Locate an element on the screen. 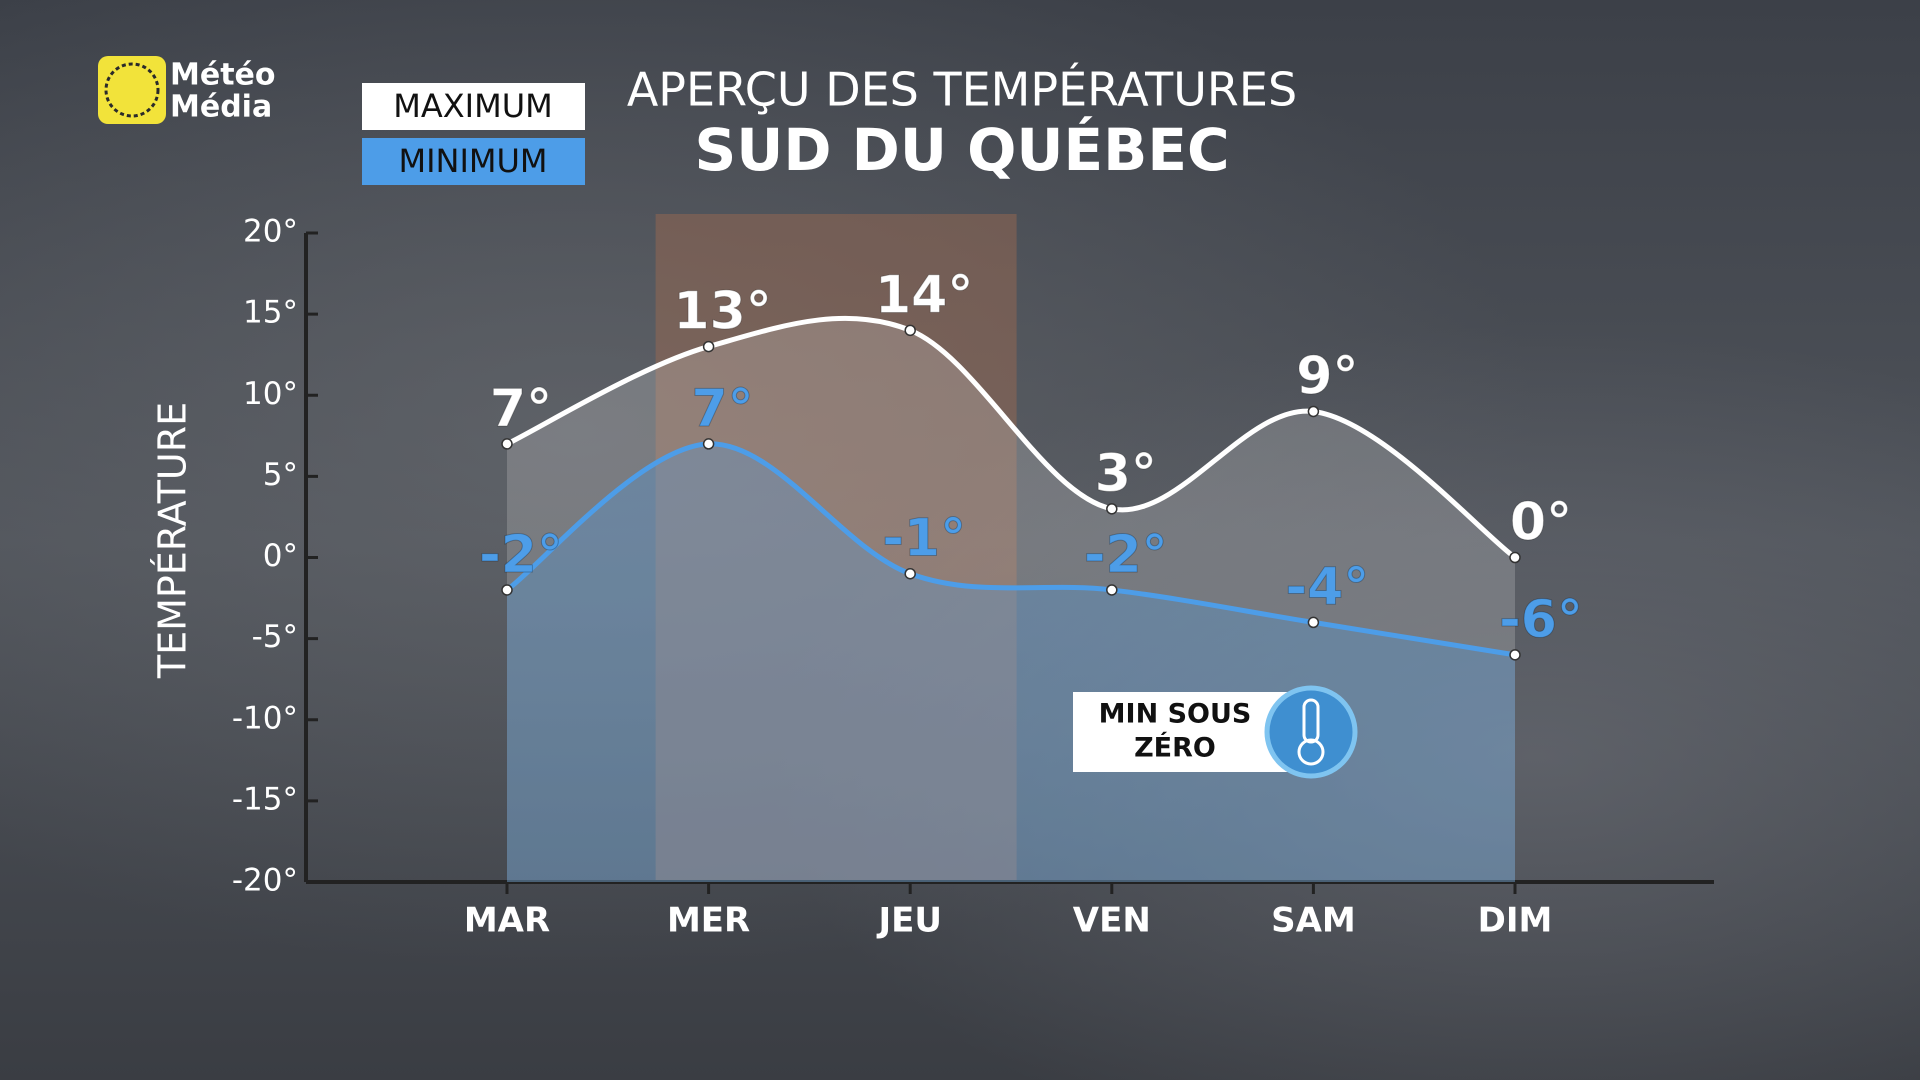 The width and height of the screenshot is (1920, 1080). annotation-box is located at coordinates (1183, 732).